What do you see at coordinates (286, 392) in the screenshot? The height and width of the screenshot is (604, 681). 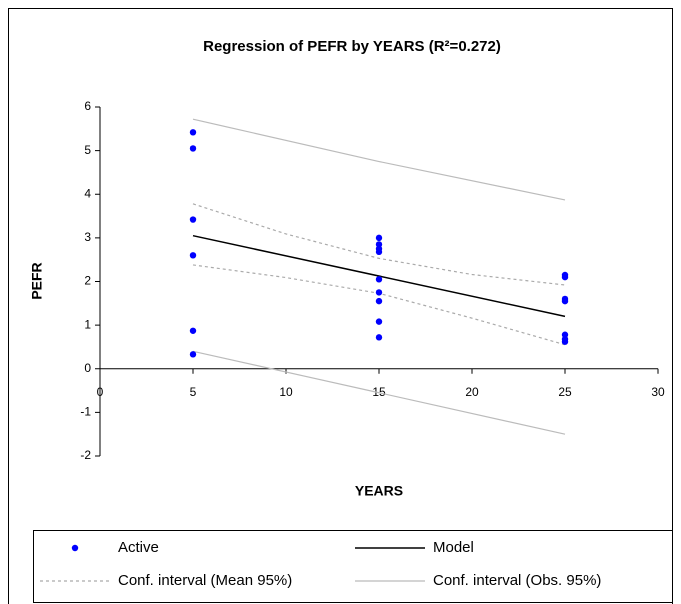 I see `x-tick-label: 10` at bounding box center [286, 392].